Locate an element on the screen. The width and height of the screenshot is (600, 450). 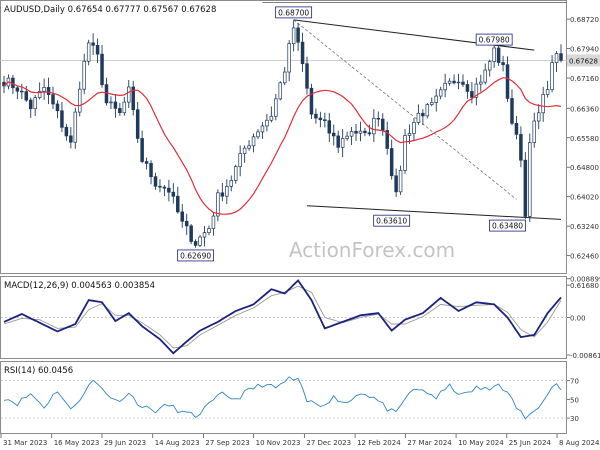
last-price-label: 0.67628 is located at coordinates (583, 61).